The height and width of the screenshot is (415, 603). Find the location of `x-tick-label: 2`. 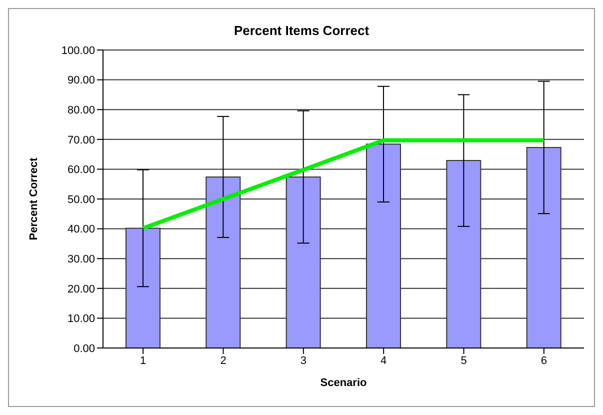

x-tick-label: 2 is located at coordinates (223, 360).